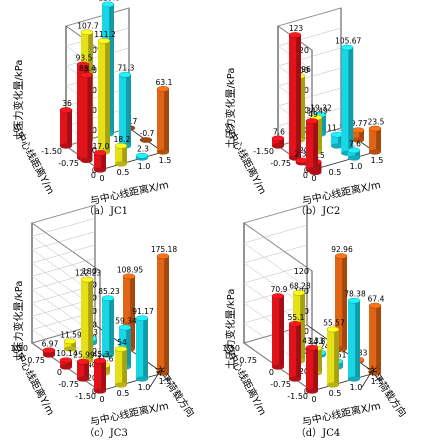  I want to click on bar-value-label: 85.4, so click(87, 68).